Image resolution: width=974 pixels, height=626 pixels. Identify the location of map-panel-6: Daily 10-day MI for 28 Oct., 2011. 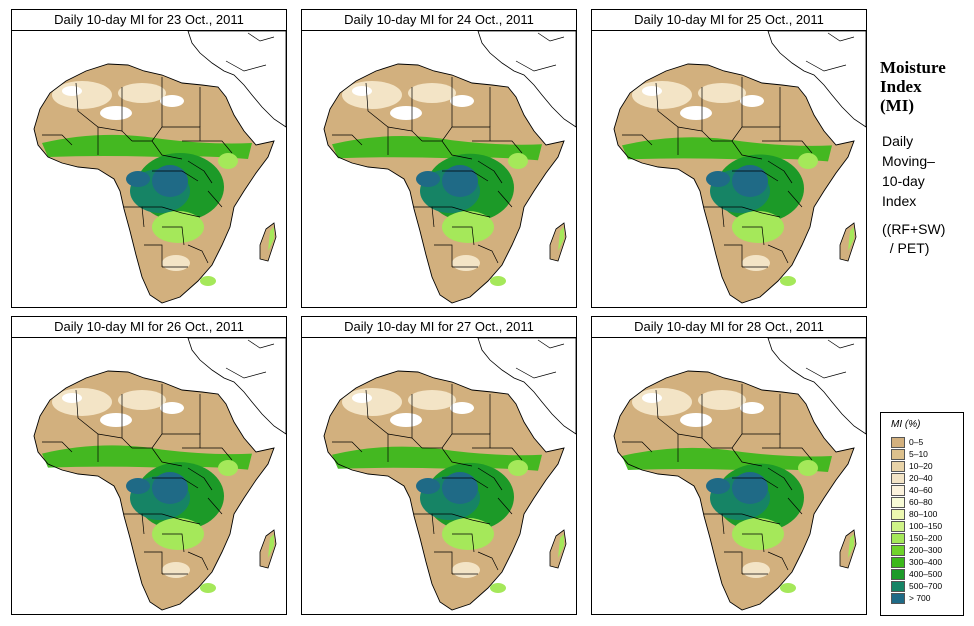
(729, 465).